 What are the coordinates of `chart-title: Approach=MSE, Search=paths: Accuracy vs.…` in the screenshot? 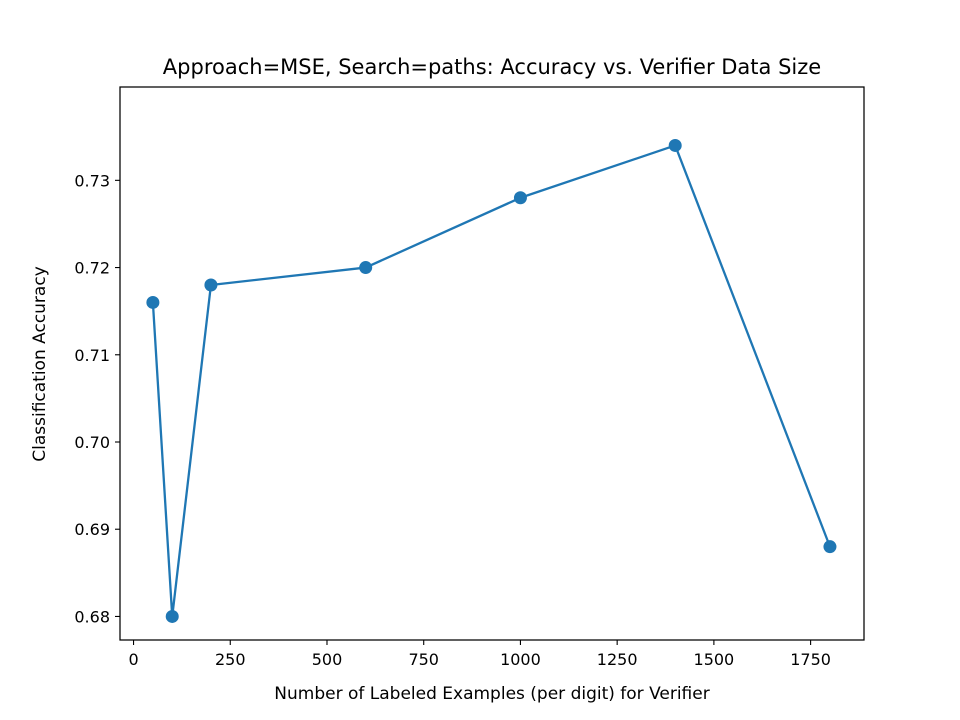 It's located at (492, 67).